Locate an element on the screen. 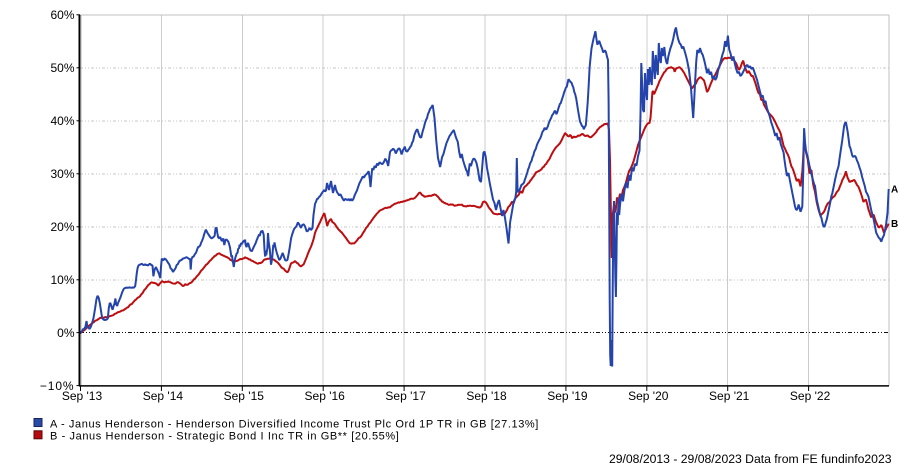  svg-text: −10% is located at coordinates (57, 386).